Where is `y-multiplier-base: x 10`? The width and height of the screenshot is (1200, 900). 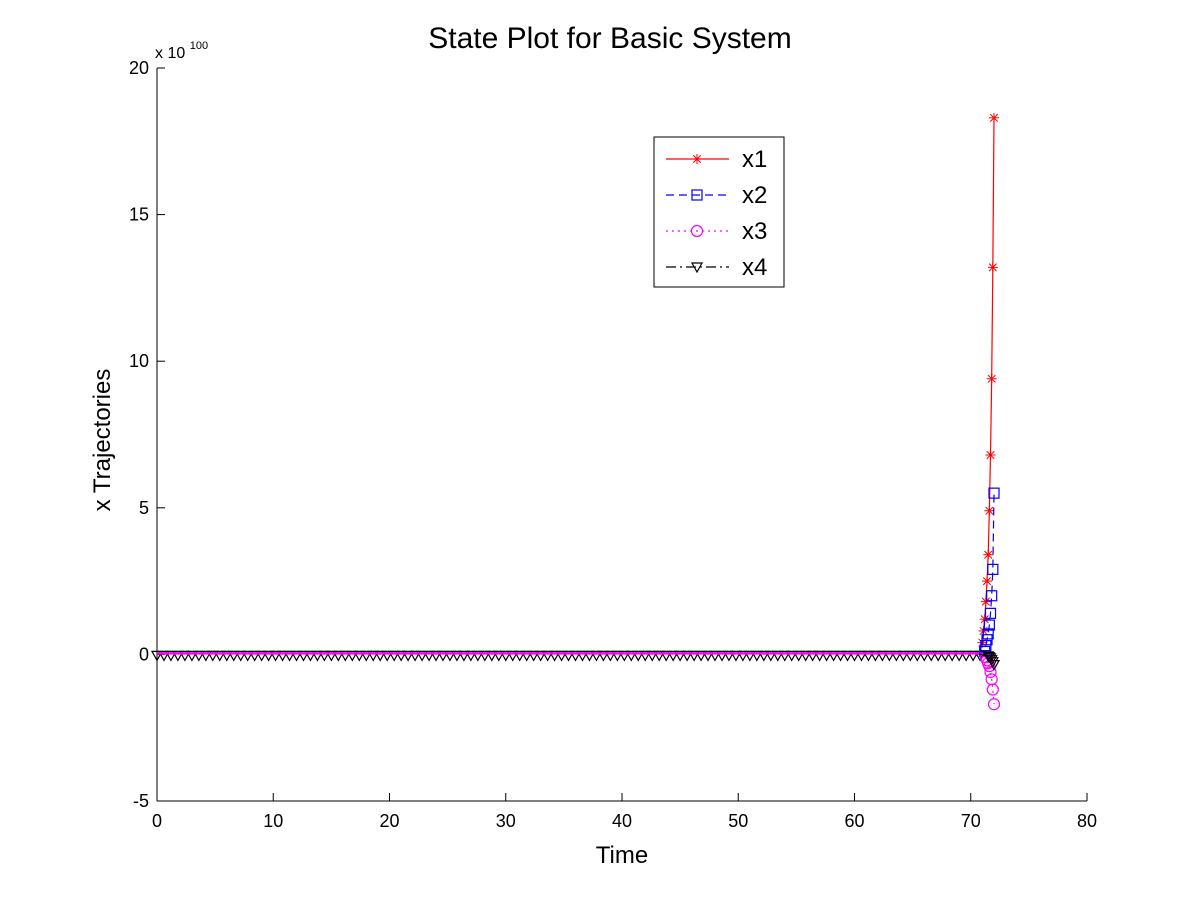
y-multiplier-base: x 10 is located at coordinates (170, 53).